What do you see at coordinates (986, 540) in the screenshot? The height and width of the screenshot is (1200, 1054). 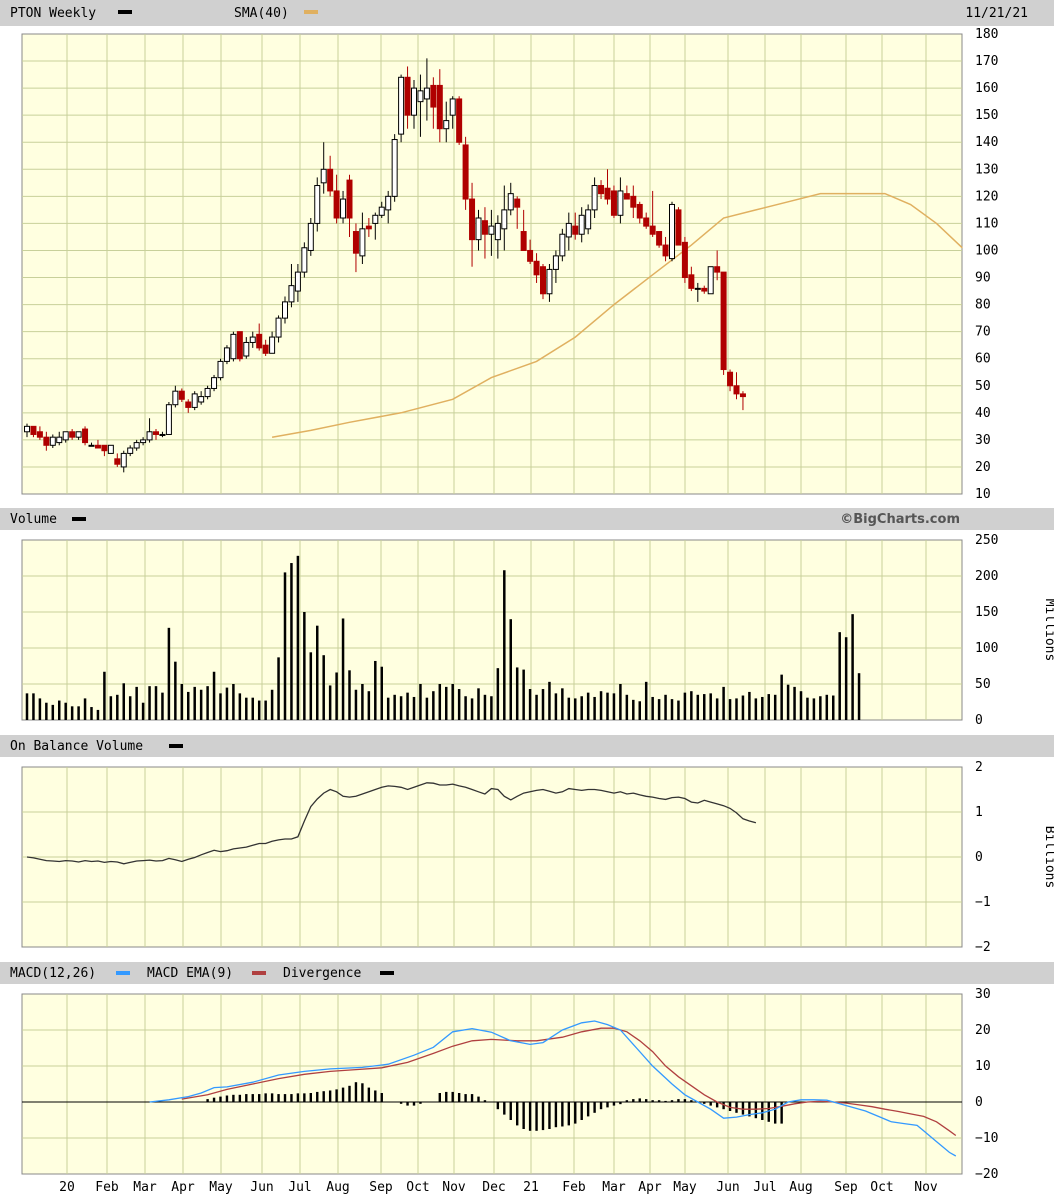 I see `volume-tick-label: 250` at bounding box center [986, 540].